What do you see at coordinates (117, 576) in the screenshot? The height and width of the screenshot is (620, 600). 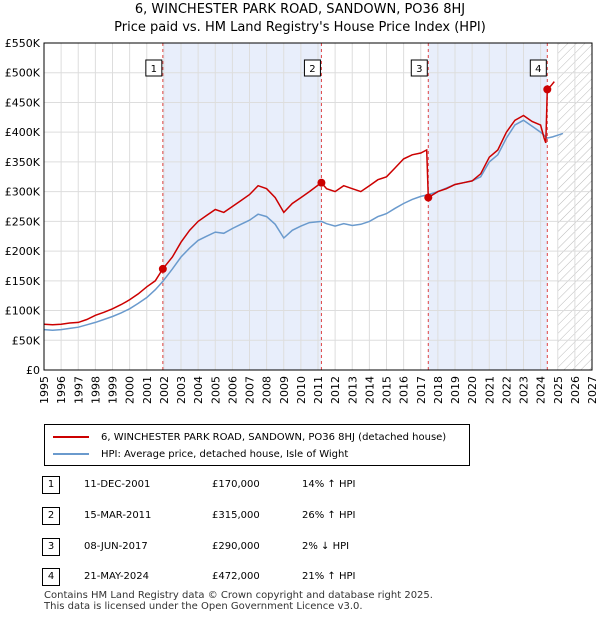 I see `transaction-date: 21-MAY-2024` at bounding box center [117, 576].